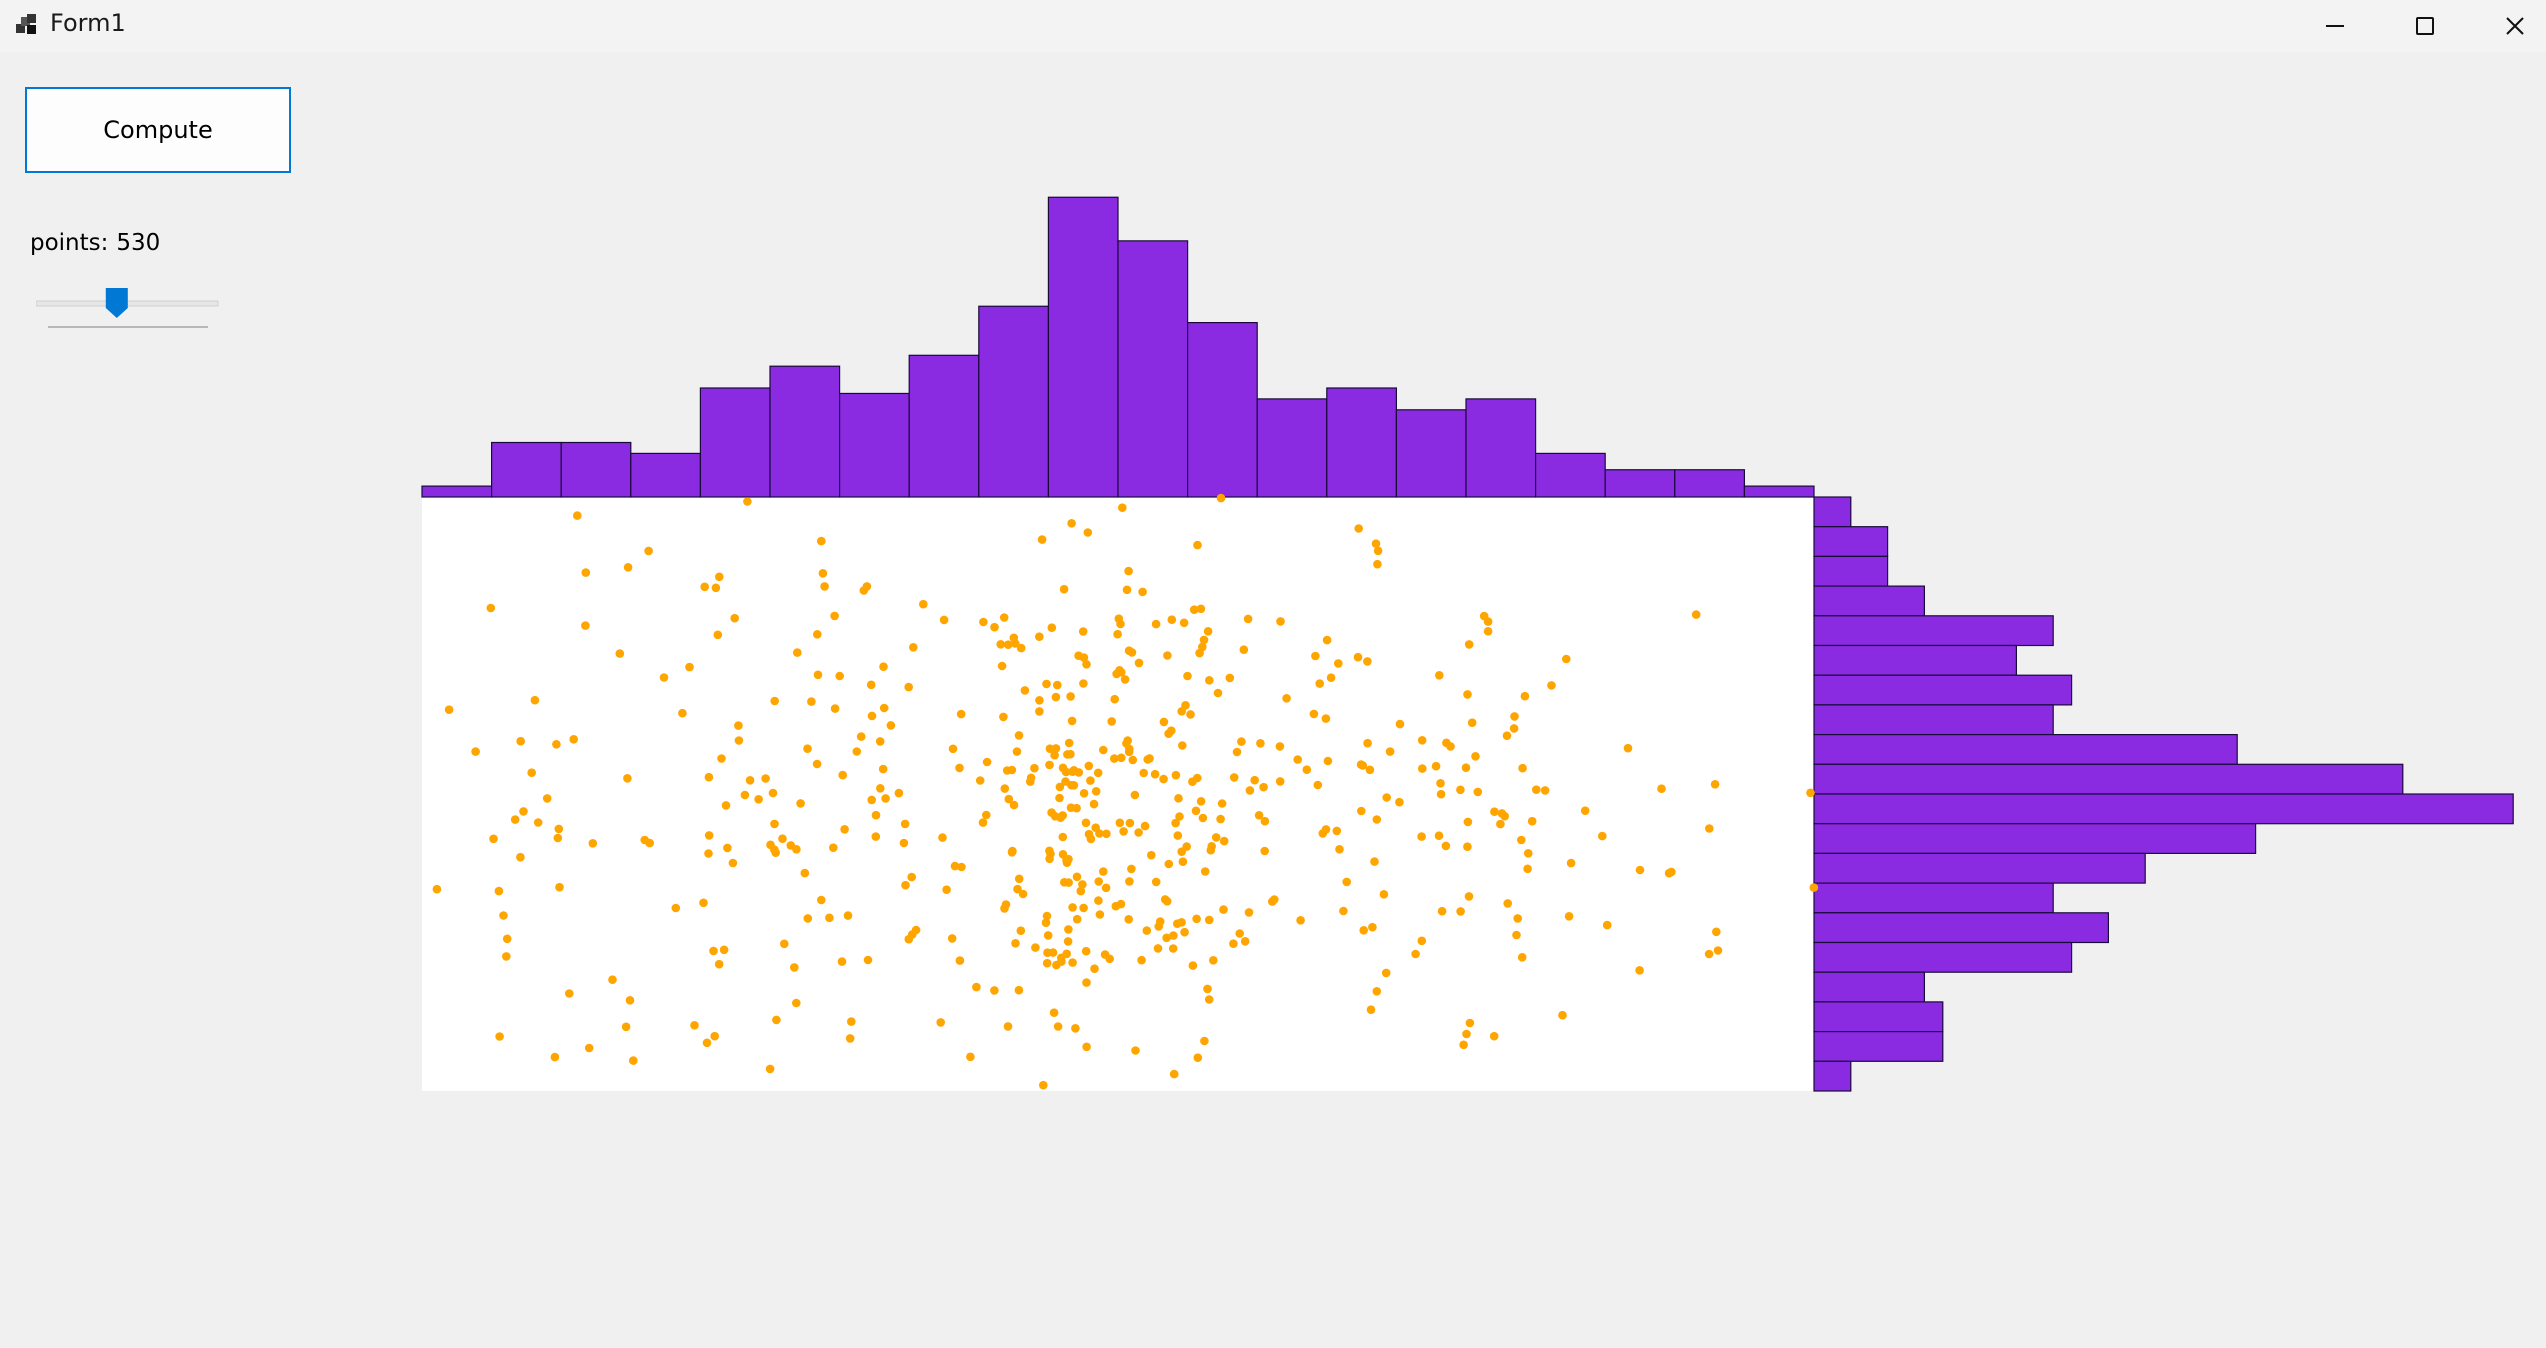 Image resolution: width=2546 pixels, height=1348 pixels. What do you see at coordinates (158, 130) in the screenshot?
I see `compute-button: Compute` at bounding box center [158, 130].